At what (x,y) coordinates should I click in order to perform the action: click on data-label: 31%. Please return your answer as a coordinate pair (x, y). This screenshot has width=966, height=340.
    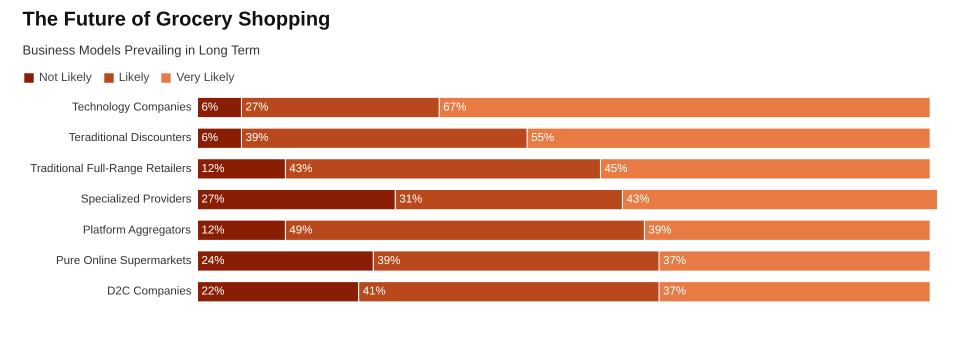
    Looking at the image, I should click on (410, 200).